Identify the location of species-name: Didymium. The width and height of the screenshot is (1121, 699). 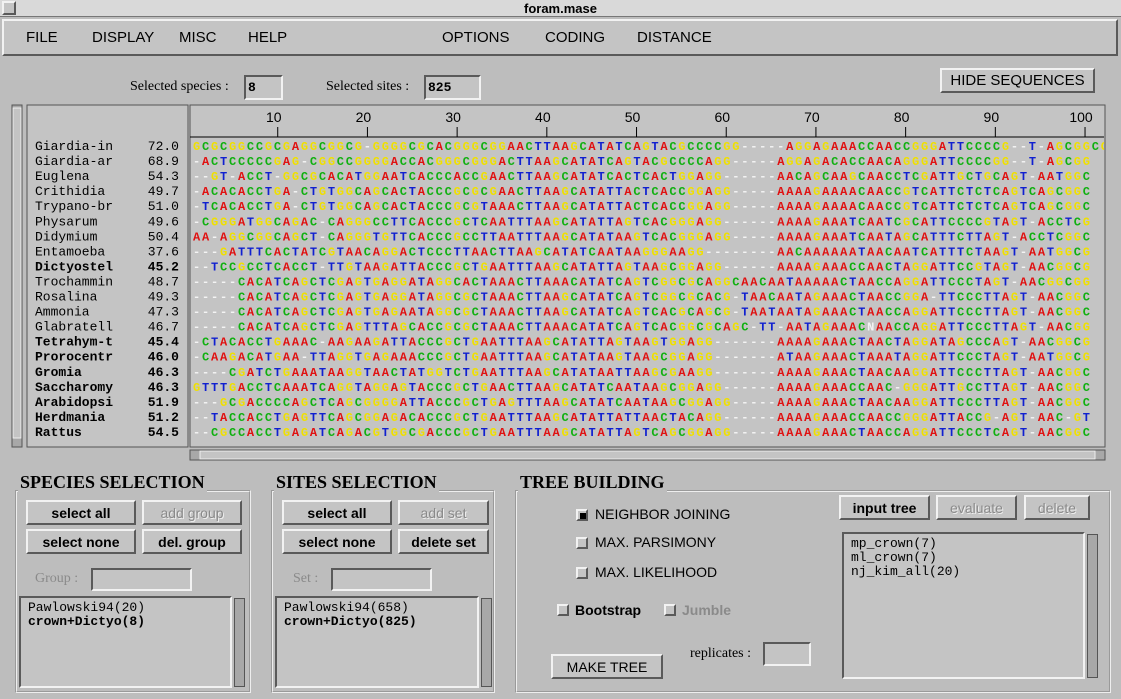
(66, 236).